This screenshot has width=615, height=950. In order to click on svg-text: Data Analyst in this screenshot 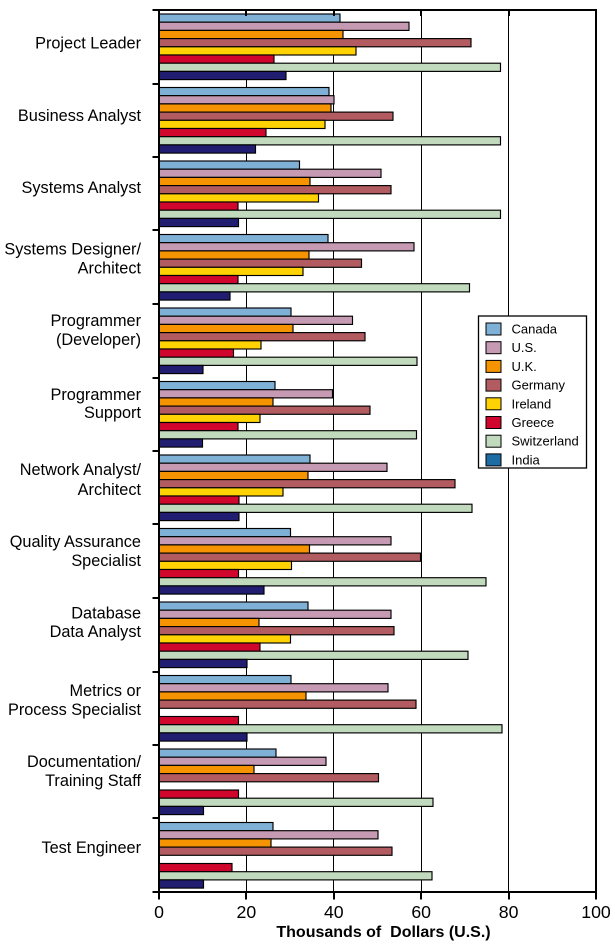, I will do `click(96, 632)`.